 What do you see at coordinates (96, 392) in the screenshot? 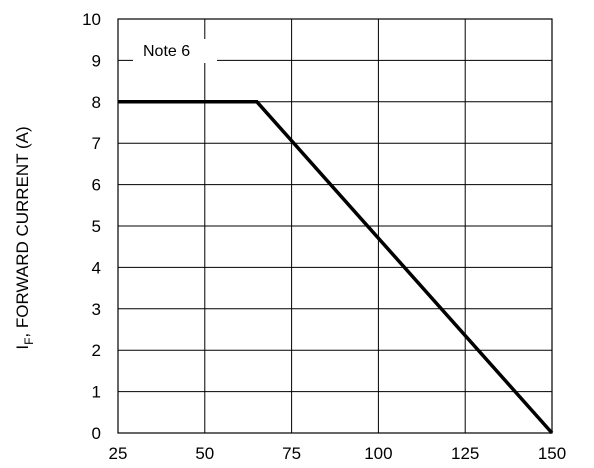
I see `y-tick-label: 1` at bounding box center [96, 392].